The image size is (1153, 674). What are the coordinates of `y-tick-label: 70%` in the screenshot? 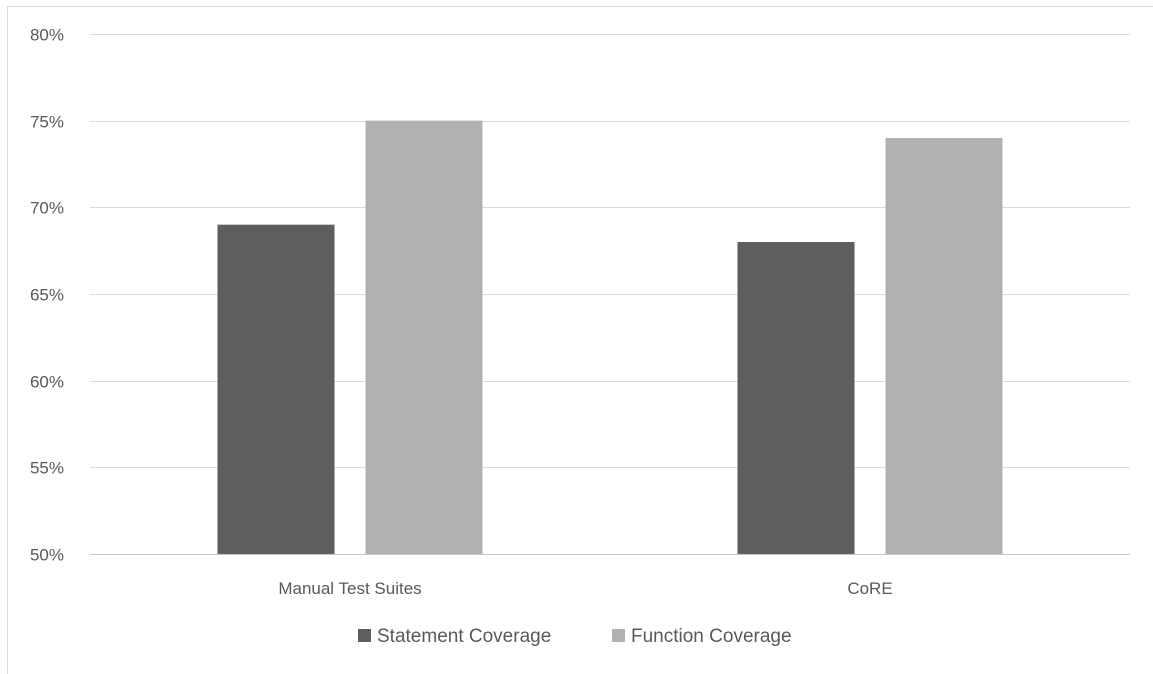 It's located at (47, 208).